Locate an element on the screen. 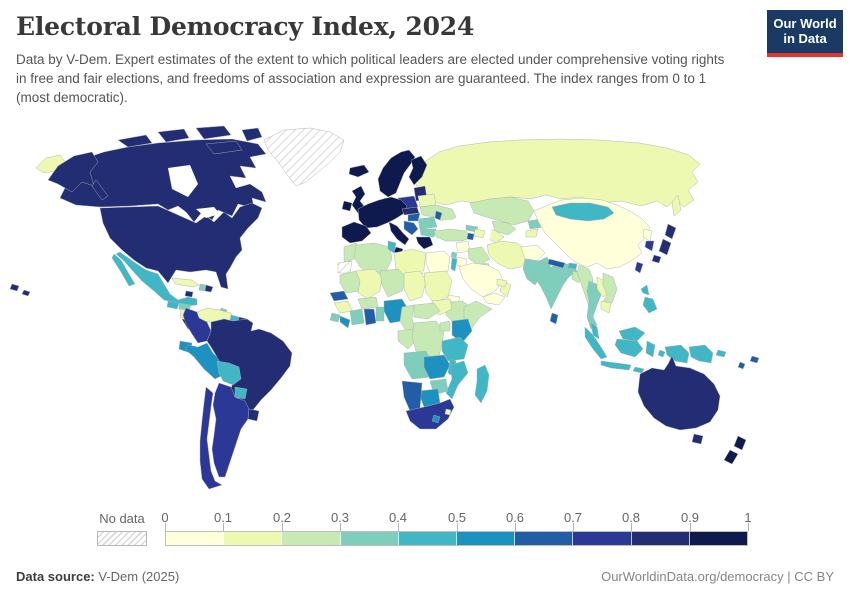  region-indonesia-maluku is located at coordinates (661, 353).